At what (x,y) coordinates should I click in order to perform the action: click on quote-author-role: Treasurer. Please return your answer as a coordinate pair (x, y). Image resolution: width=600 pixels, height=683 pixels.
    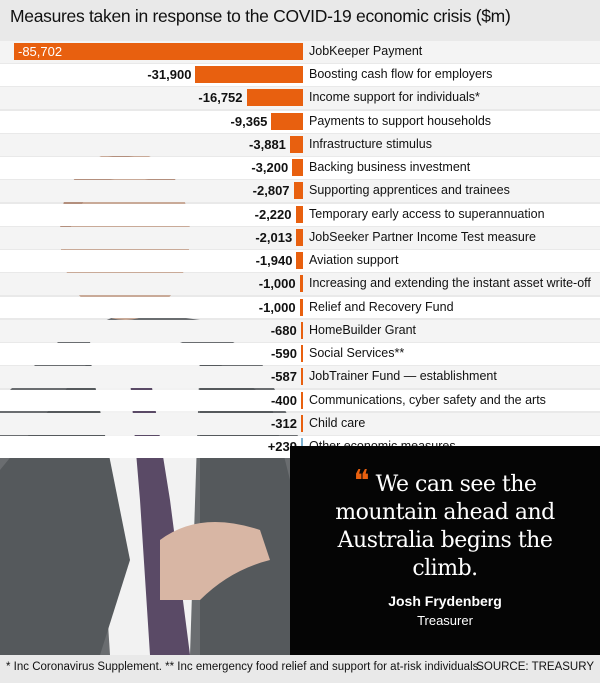
    Looking at the image, I should click on (445, 620).